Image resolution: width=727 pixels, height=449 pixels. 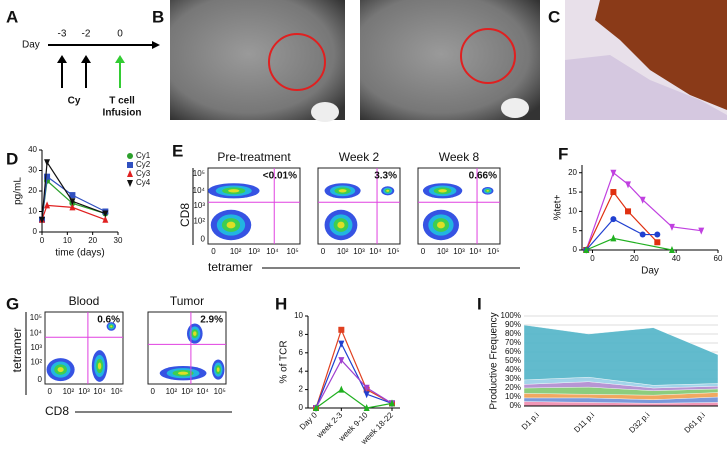 I want to click on y-tick-label: 100%, so click(x=511, y=315).